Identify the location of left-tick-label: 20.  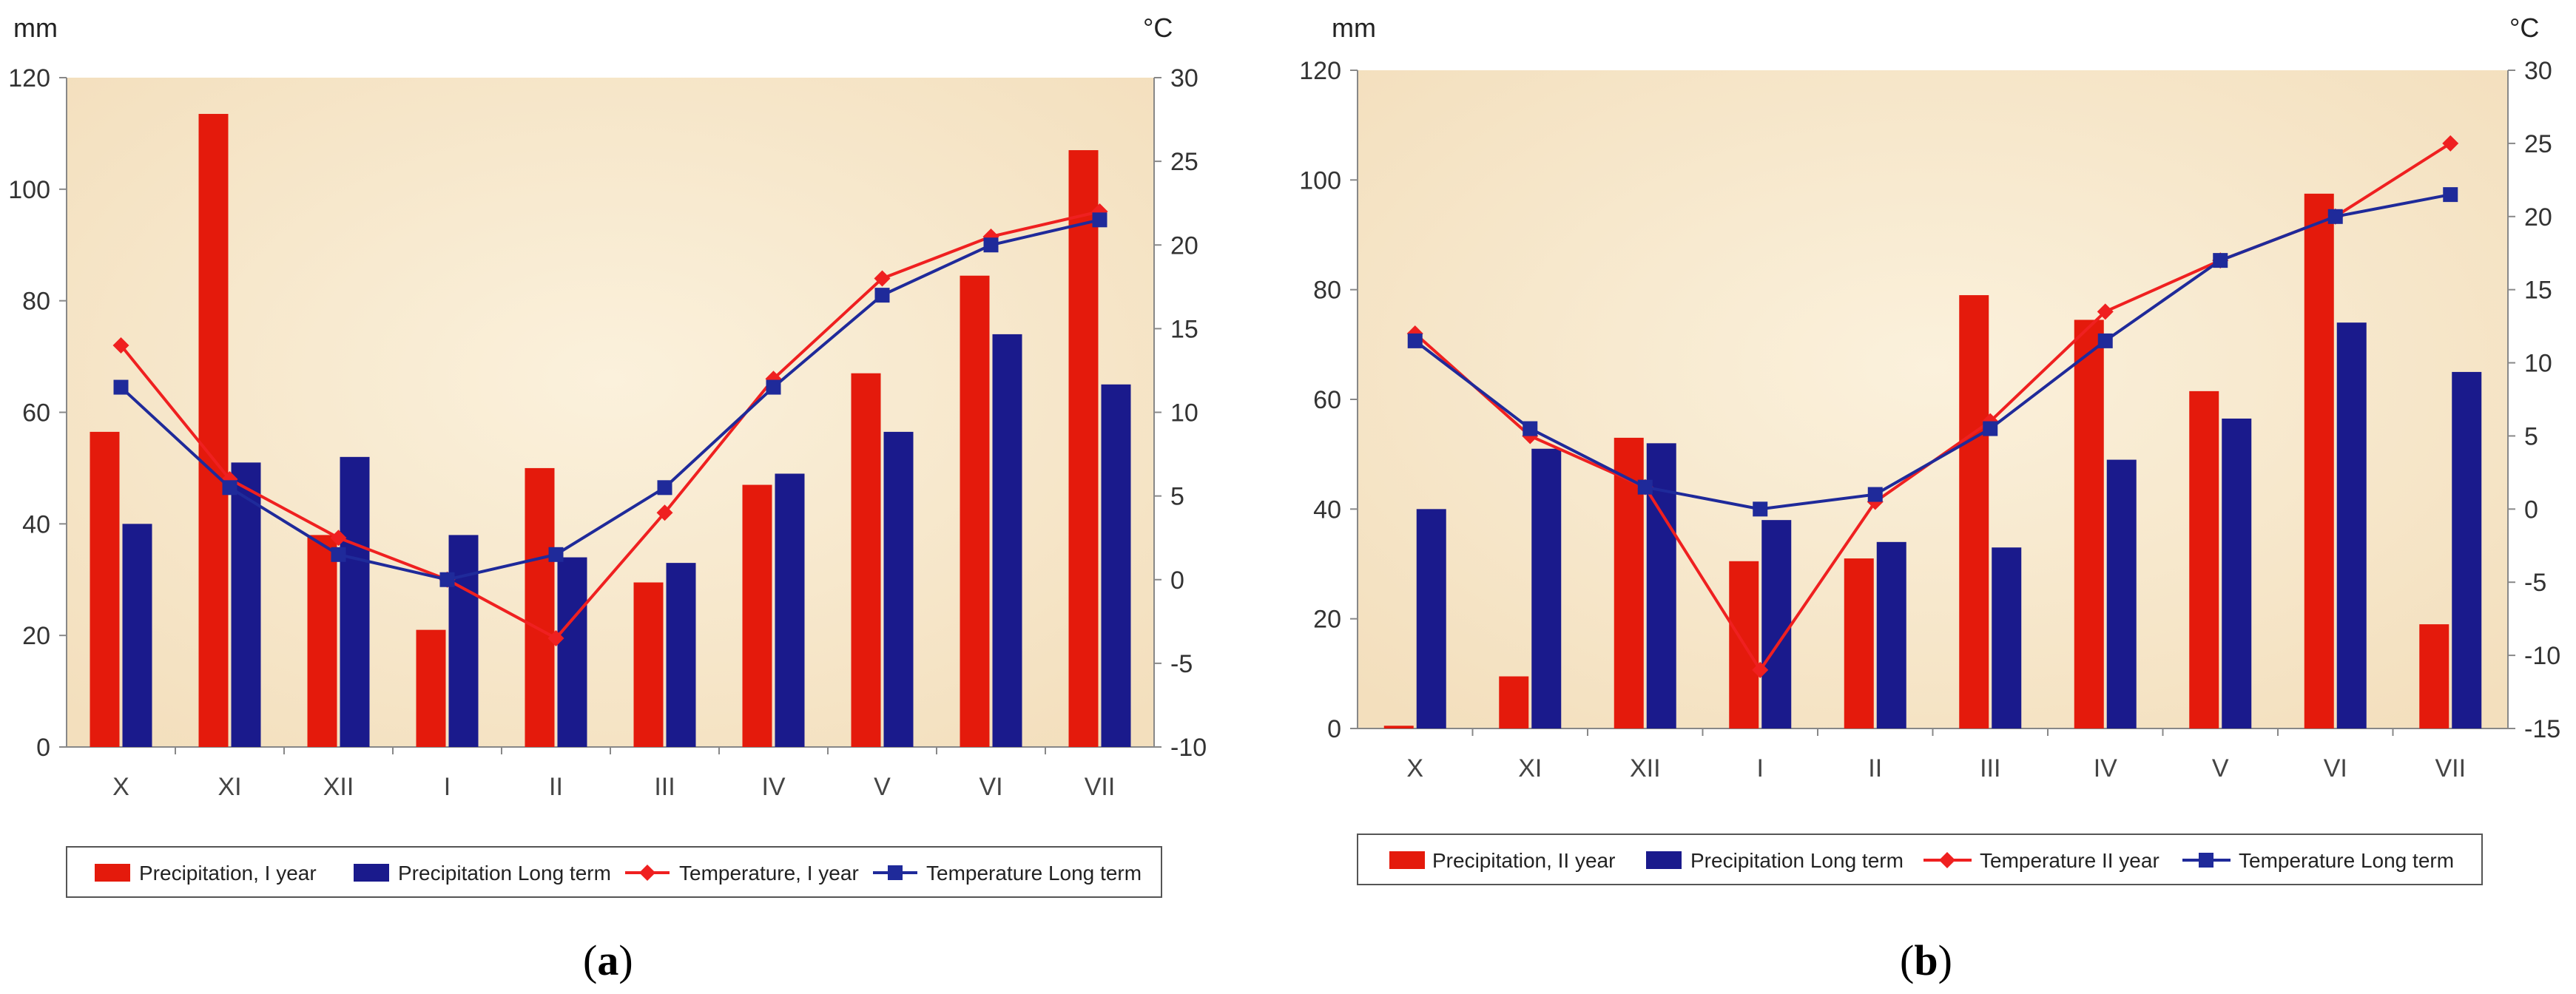
(36, 636).